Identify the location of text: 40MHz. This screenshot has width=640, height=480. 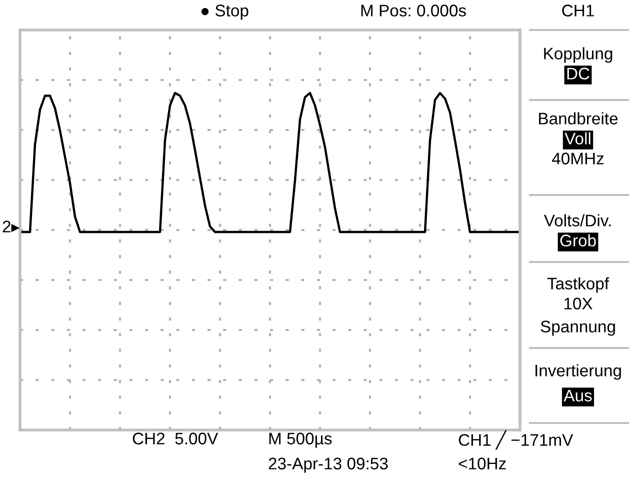
(578, 158).